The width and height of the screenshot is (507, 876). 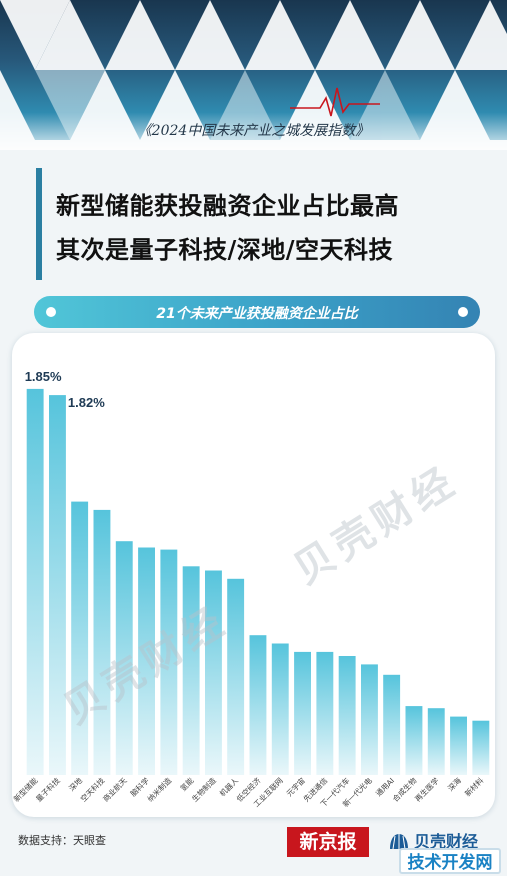 I want to click on data-label-0: 1.85%, so click(x=43, y=376).